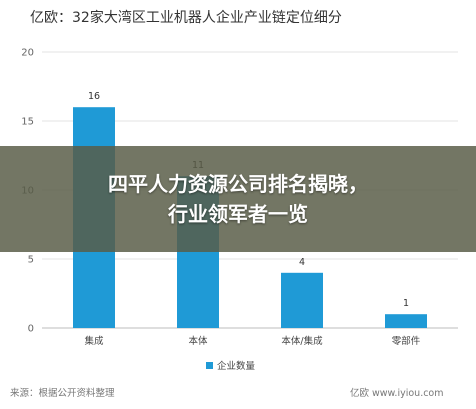 This screenshot has height=409, width=476. What do you see at coordinates (238, 184) in the screenshot?
I see `headline-line-1: 四平人力资源公司排名揭晓，` at bounding box center [238, 184].